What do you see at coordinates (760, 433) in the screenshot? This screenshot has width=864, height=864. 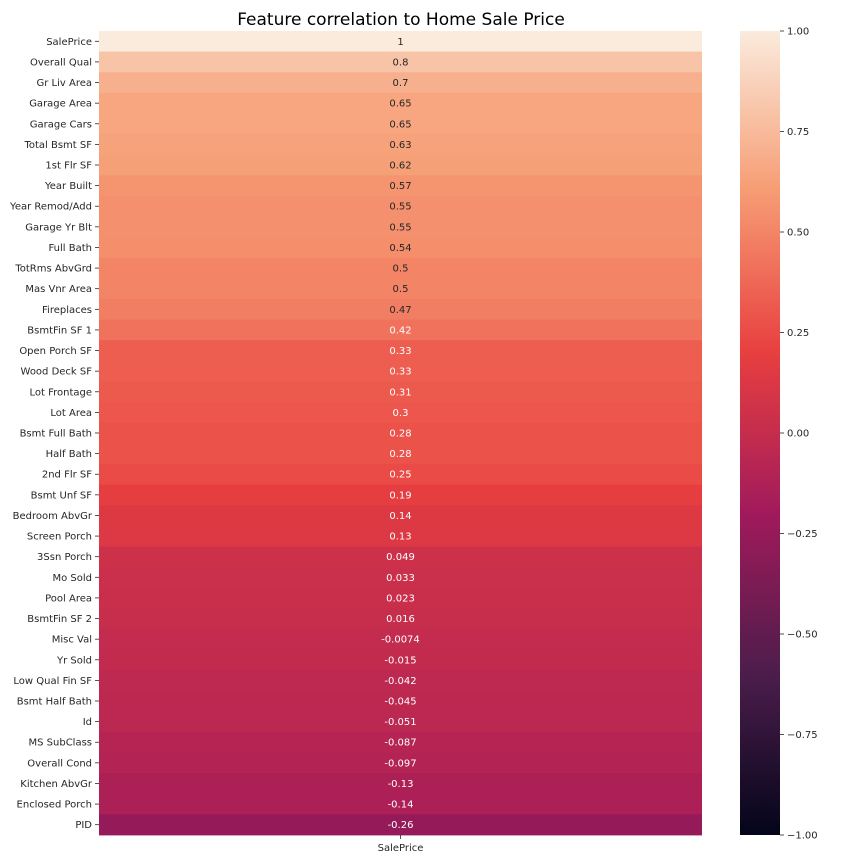 I see `colorbar-gradient` at bounding box center [760, 433].